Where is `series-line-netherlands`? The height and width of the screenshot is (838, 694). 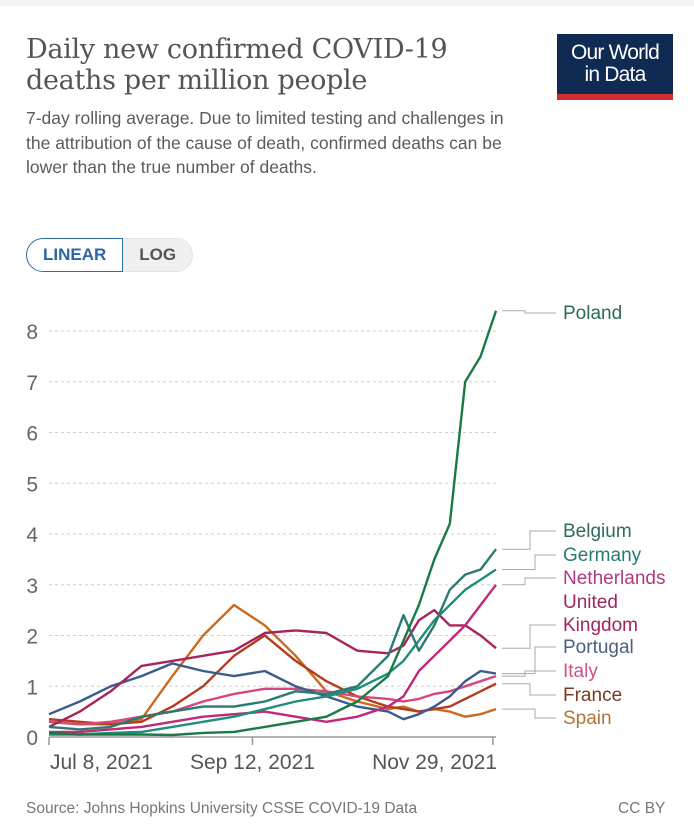 series-line-netherlands is located at coordinates (273, 659).